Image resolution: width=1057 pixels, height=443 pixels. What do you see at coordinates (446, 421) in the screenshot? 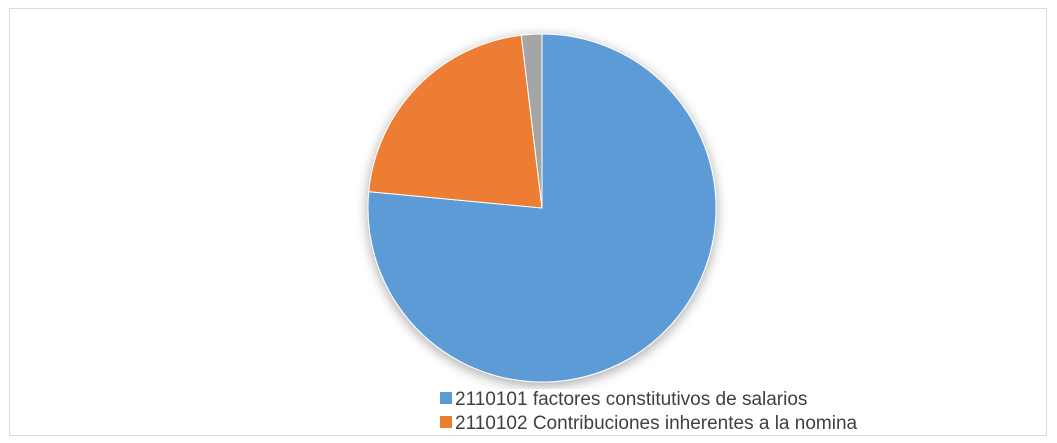
I see `legend-swatch-orange` at bounding box center [446, 421].